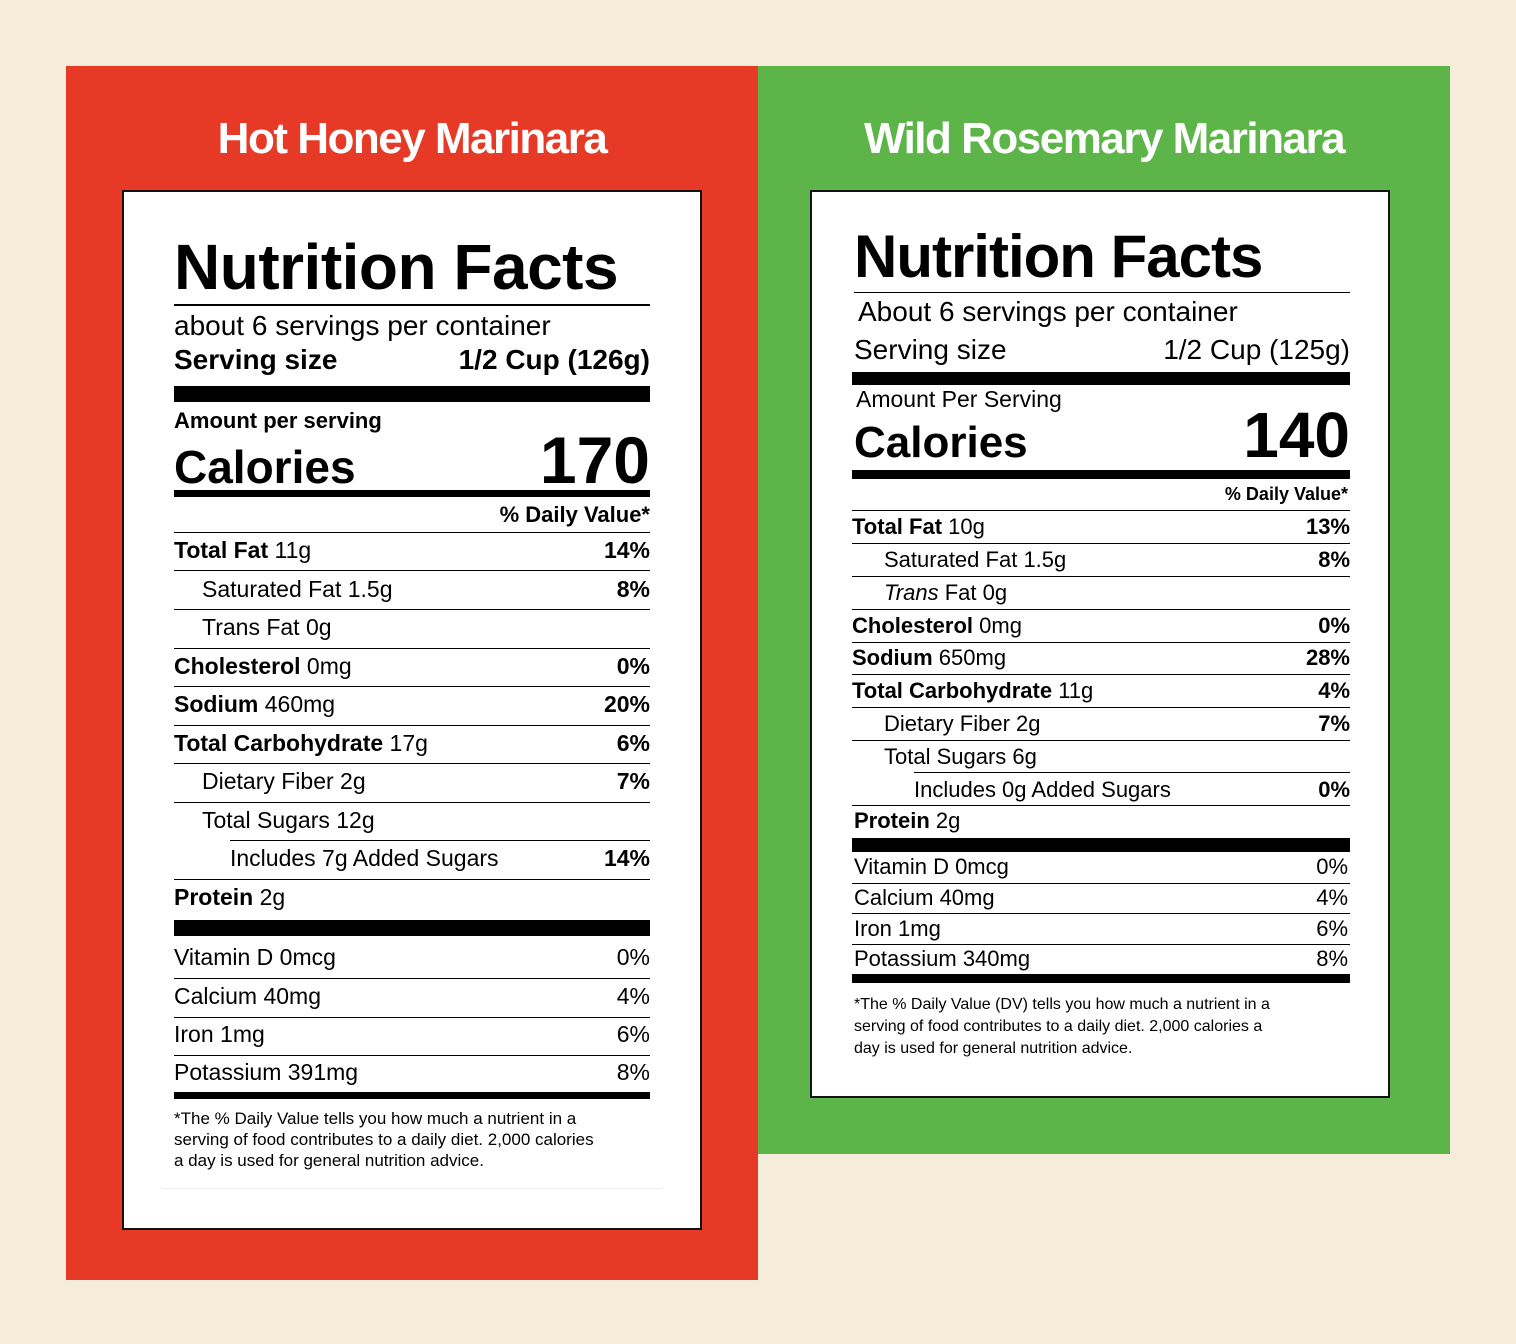 The height and width of the screenshot is (1344, 1516). What do you see at coordinates (633, 957) in the screenshot?
I see `vitamin-dv: 0%` at bounding box center [633, 957].